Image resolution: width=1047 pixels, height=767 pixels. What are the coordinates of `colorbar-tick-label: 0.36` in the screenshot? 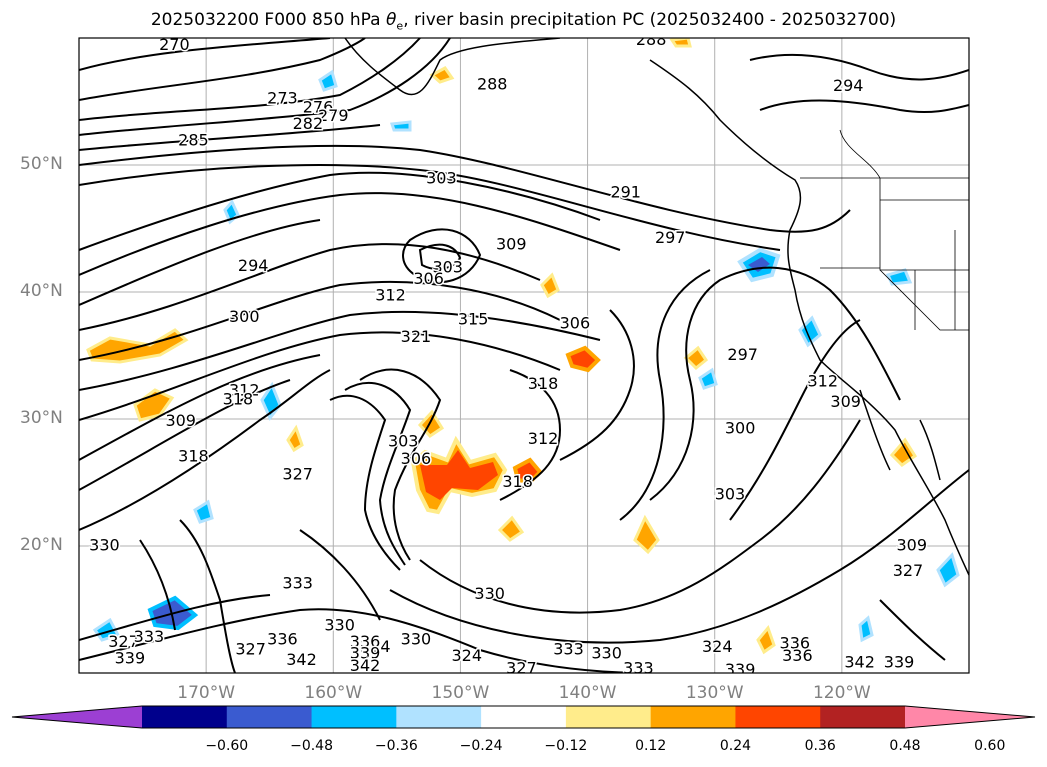 It's located at (820, 746).